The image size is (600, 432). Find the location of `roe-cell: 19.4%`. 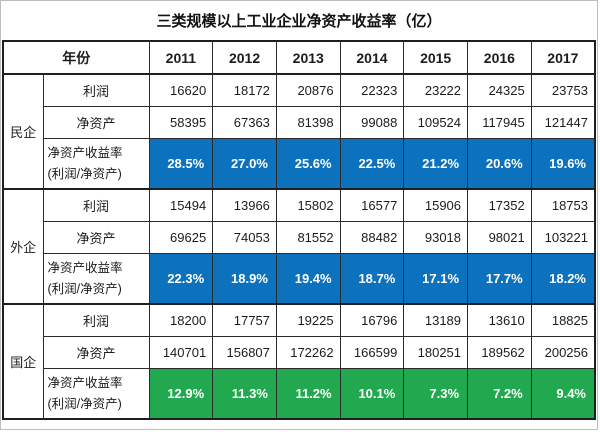

roe-cell: 19.4% is located at coordinates (308, 279).